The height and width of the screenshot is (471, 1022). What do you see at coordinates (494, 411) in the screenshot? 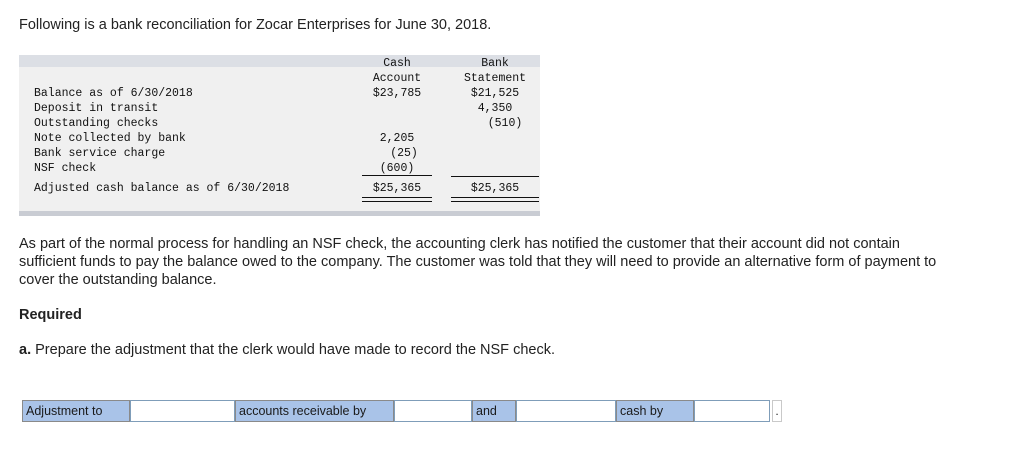
I see `and-label: and` at bounding box center [494, 411].